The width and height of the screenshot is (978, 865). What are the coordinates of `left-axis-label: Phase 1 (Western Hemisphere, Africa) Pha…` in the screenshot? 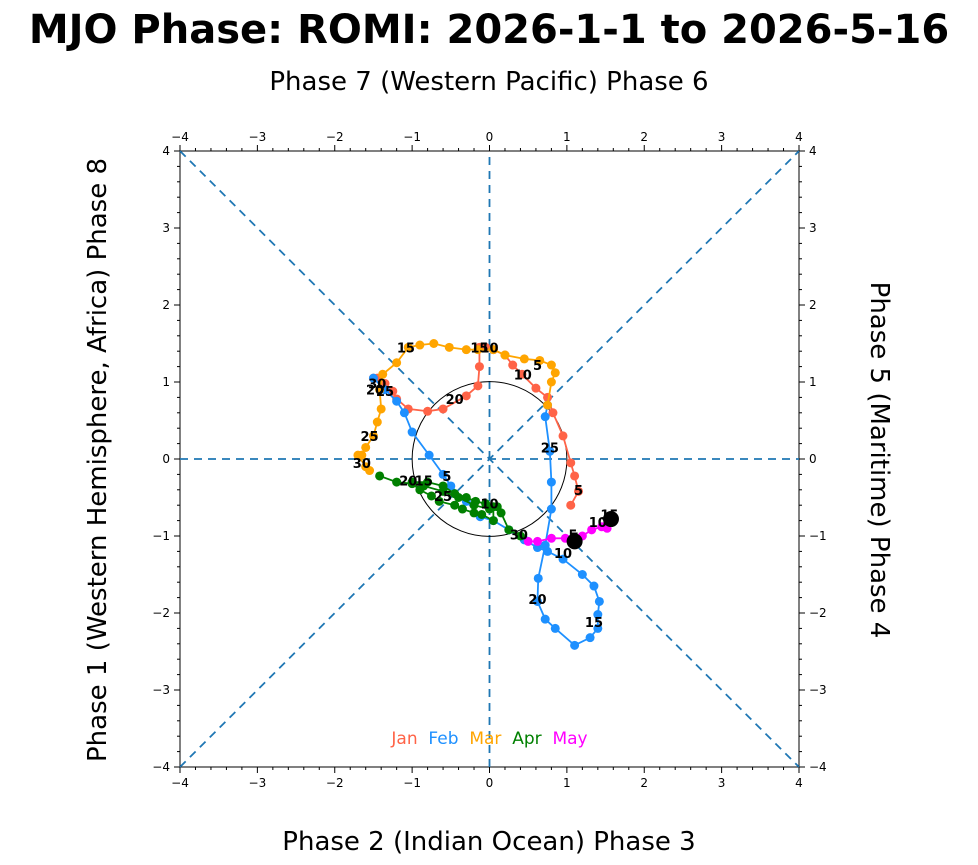 It's located at (98, 460).